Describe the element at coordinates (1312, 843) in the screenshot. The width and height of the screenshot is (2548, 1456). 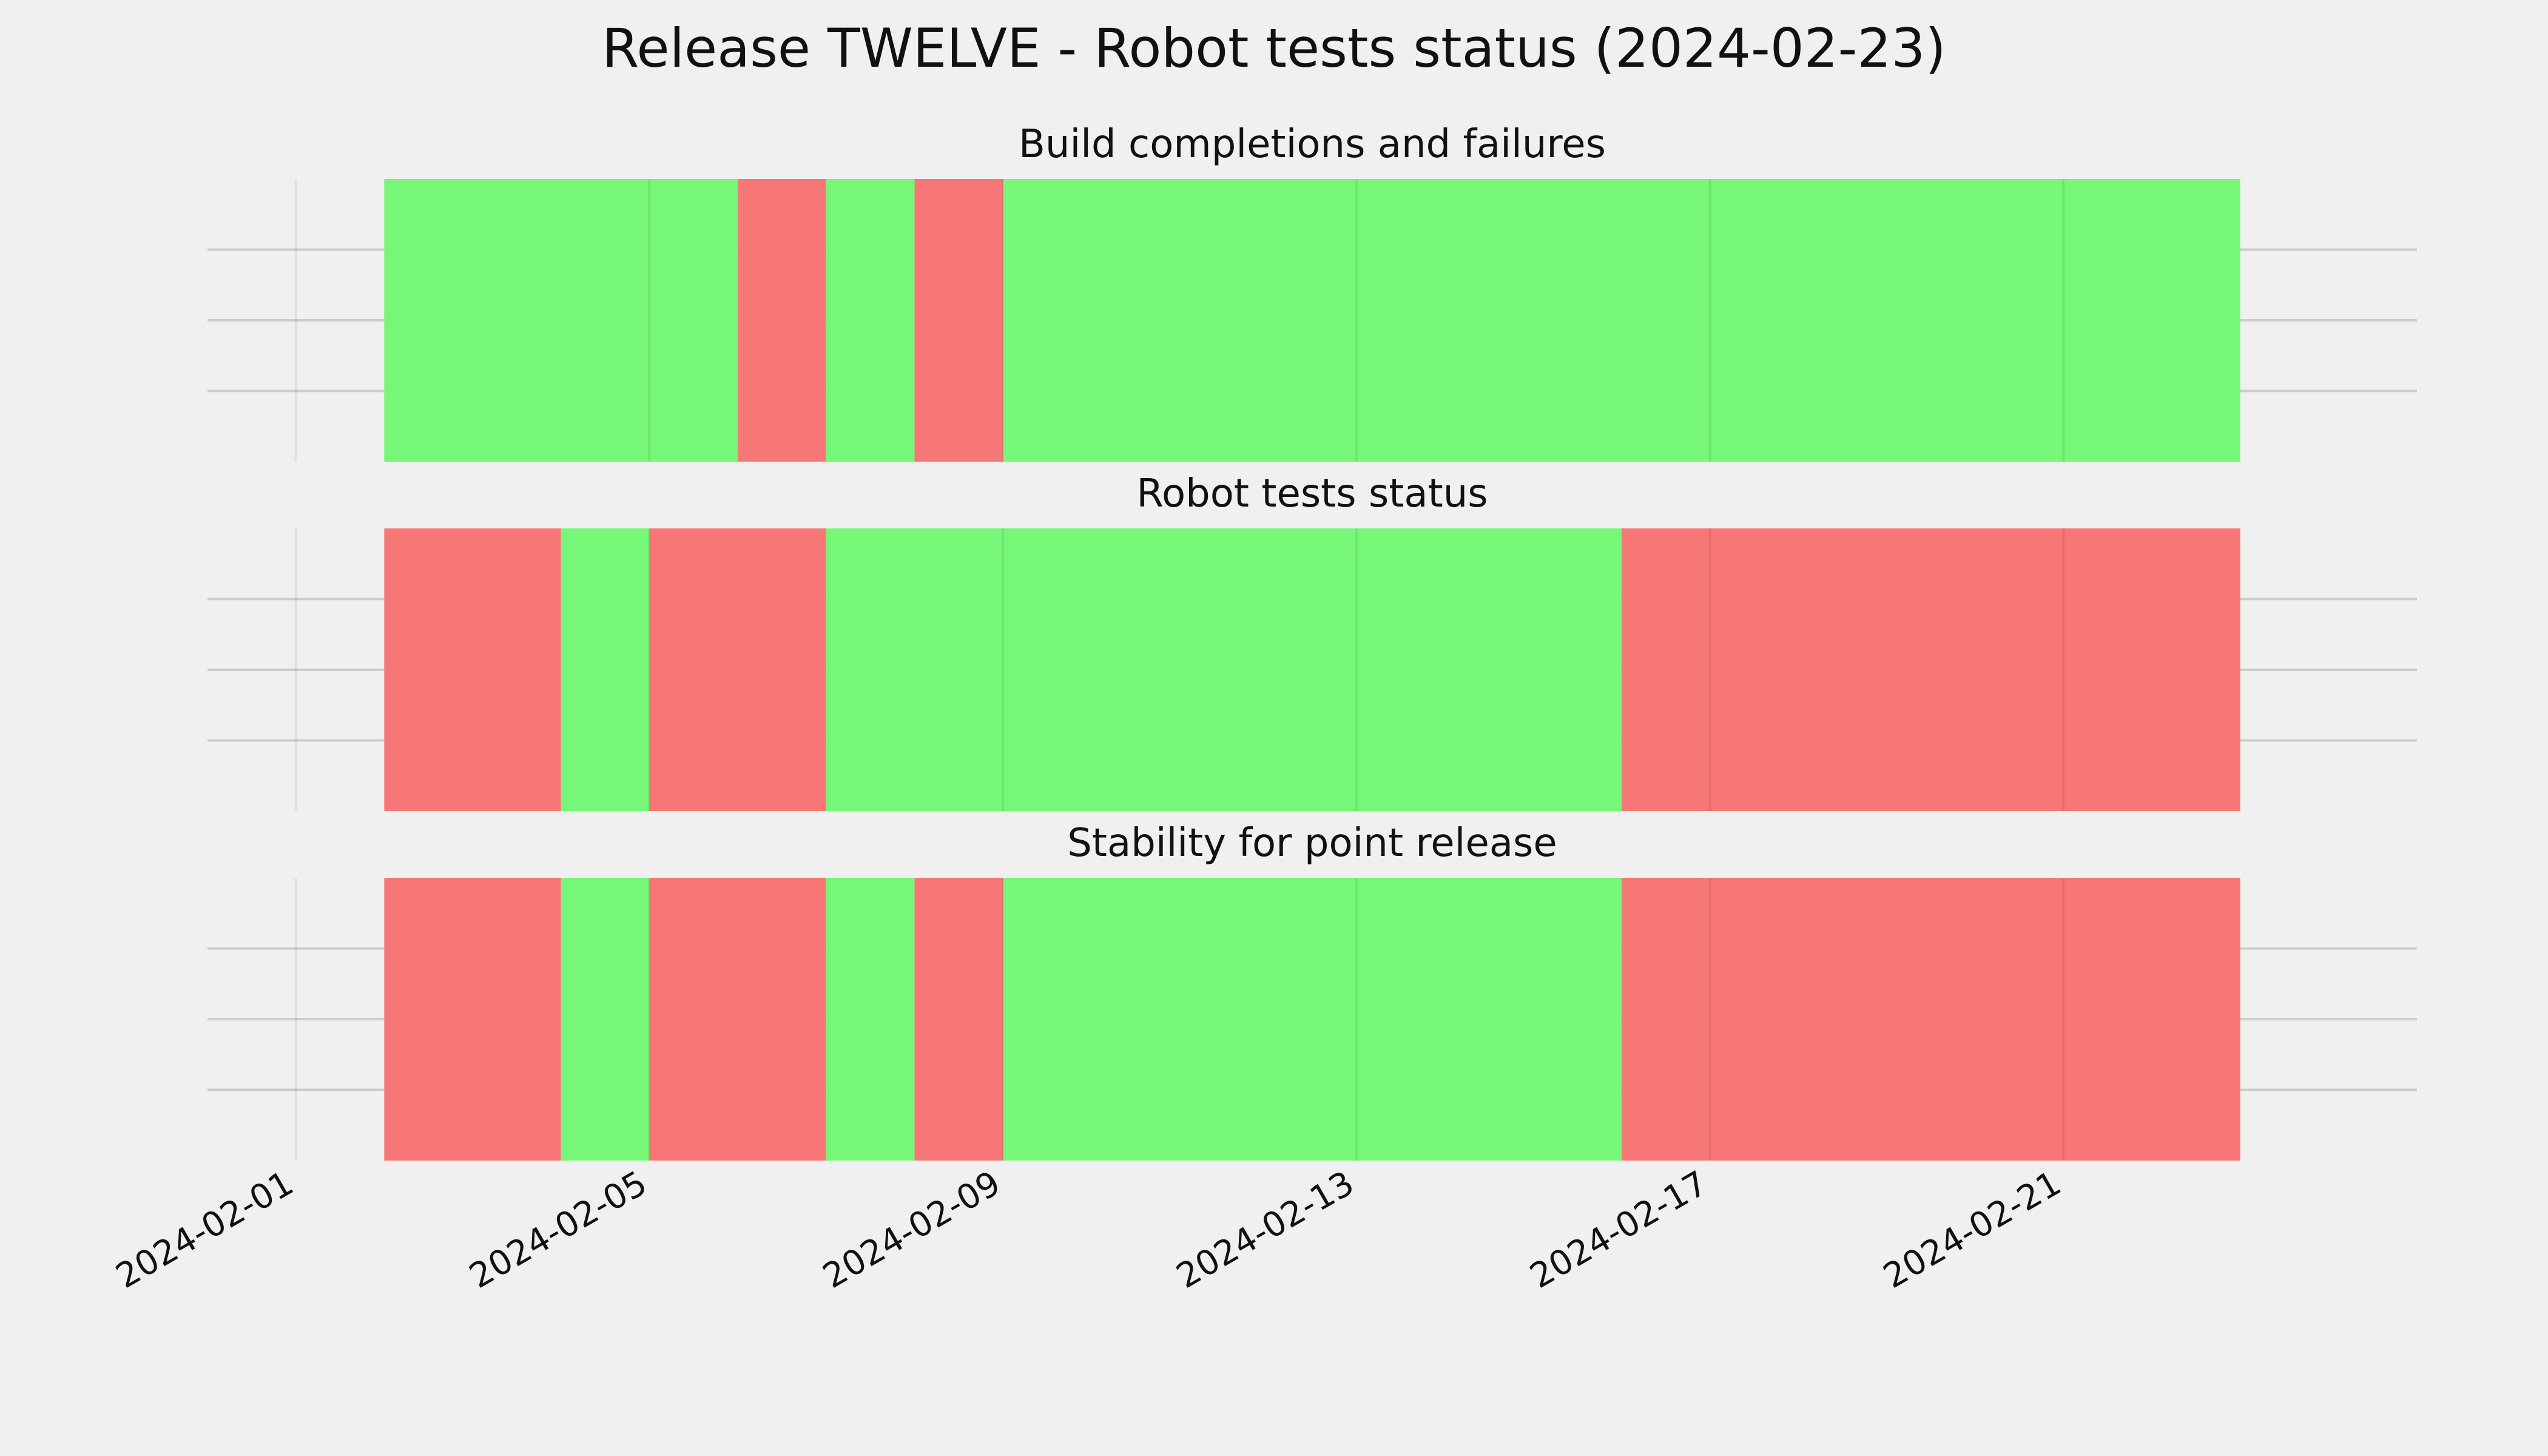
I see `panel-title: Stability for point release` at that location.